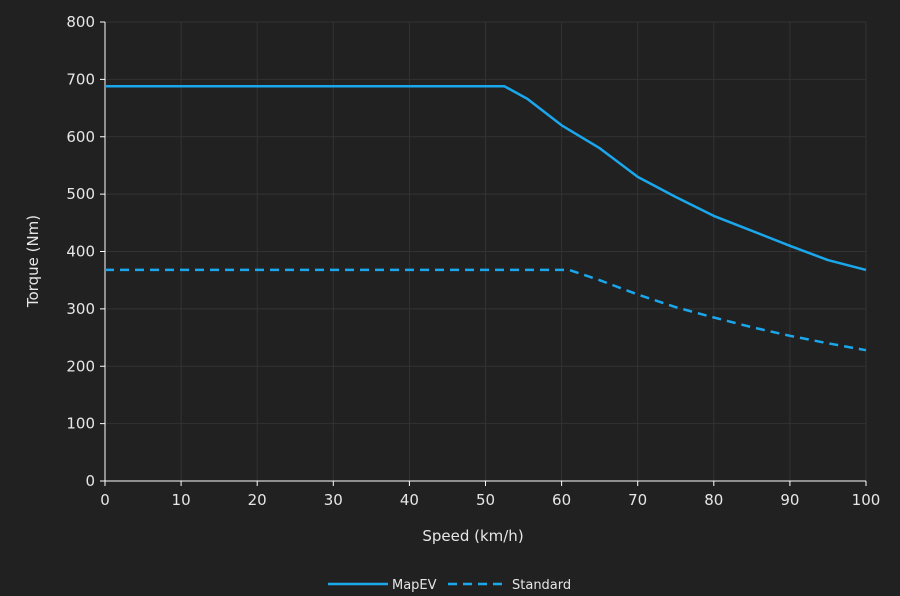 This screenshot has height=596, width=900. Describe the element at coordinates (181, 500) in the screenshot. I see `x-tick-label: 10` at that location.